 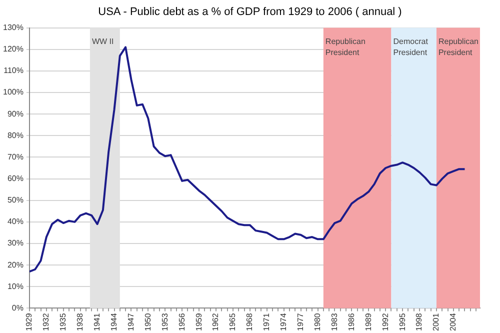 I want to click on x-tick-label: 1932, so click(x=46, y=321).